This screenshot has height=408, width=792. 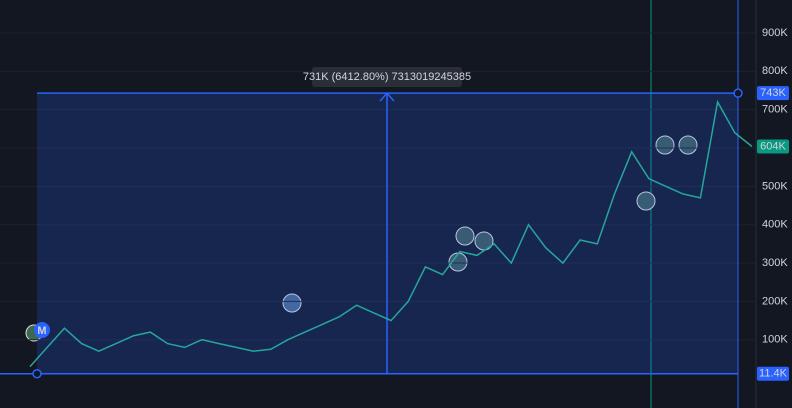 I want to click on y-tick-label: 700K, so click(x=775, y=110).